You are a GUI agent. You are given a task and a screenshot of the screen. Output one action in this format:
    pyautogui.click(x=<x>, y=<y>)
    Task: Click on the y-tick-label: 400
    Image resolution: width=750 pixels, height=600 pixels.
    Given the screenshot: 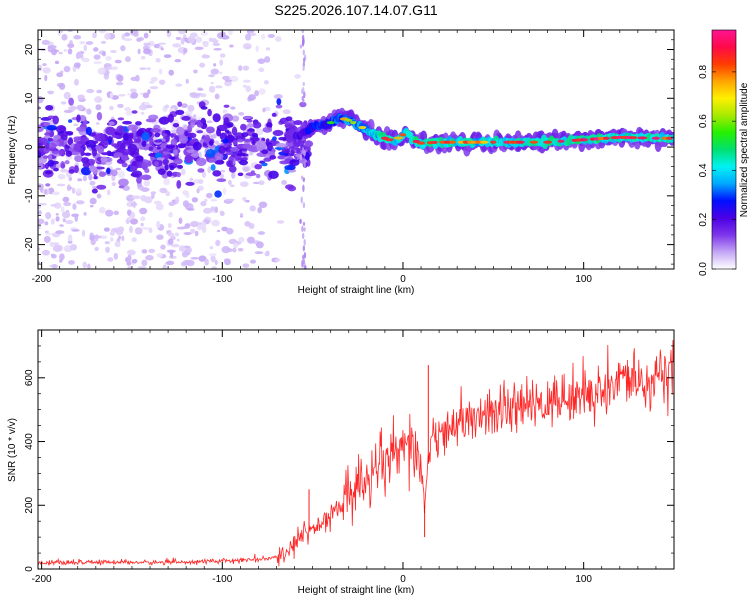 What is the action you would take?
    pyautogui.click(x=29, y=441)
    